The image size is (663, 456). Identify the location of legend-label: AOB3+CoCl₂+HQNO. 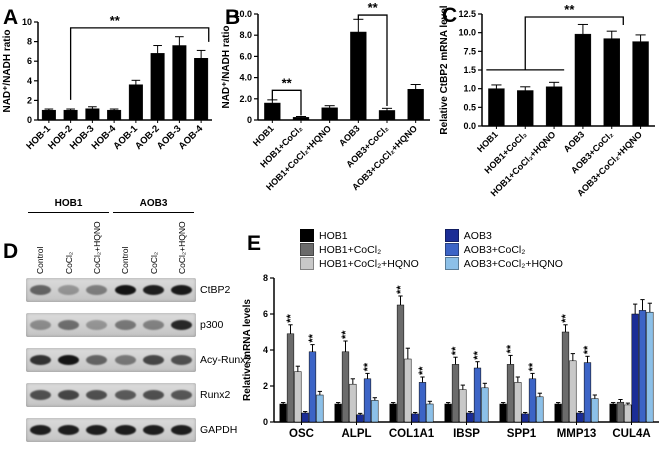
(513, 263).